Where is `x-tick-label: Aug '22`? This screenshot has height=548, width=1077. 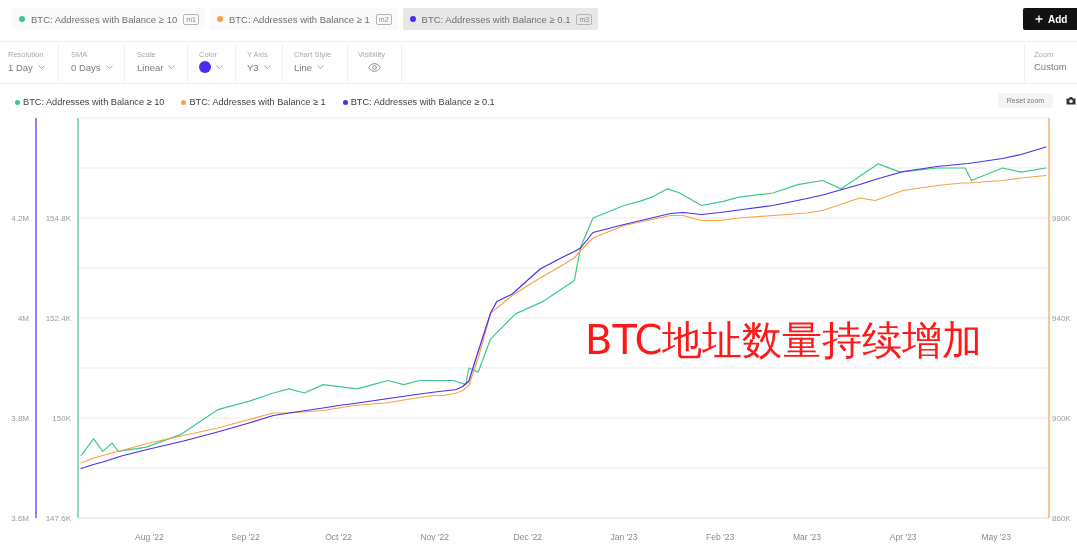
x-tick-label: Aug '22 is located at coordinates (149, 537).